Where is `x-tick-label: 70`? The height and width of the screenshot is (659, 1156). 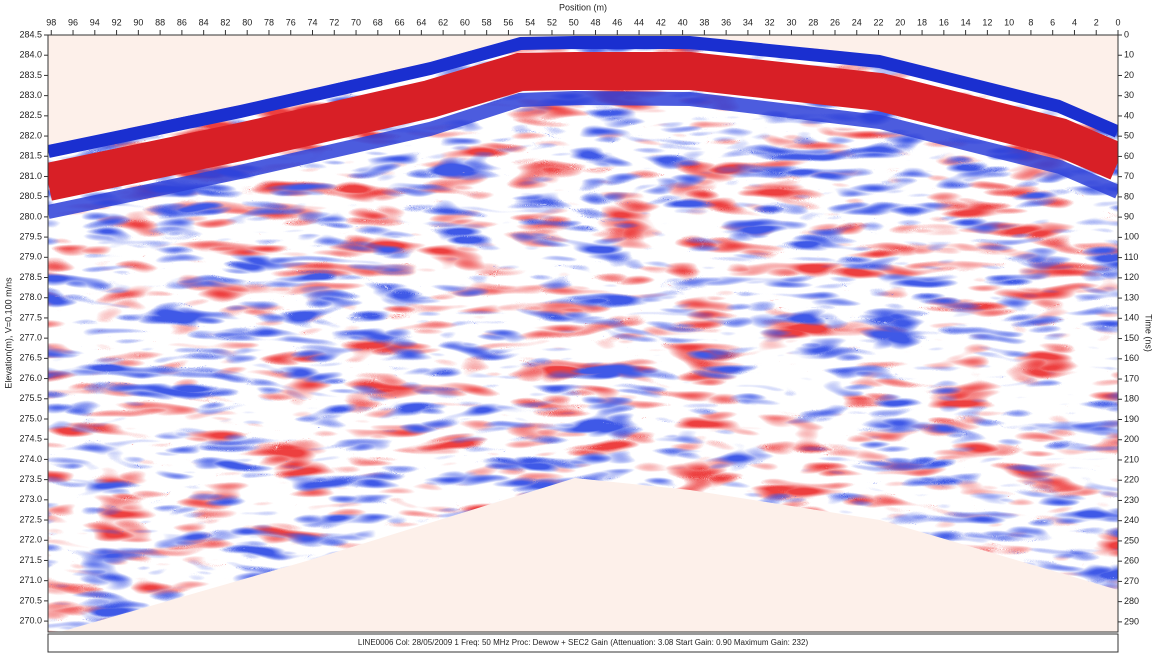 x-tick-label: 70 is located at coordinates (356, 22).